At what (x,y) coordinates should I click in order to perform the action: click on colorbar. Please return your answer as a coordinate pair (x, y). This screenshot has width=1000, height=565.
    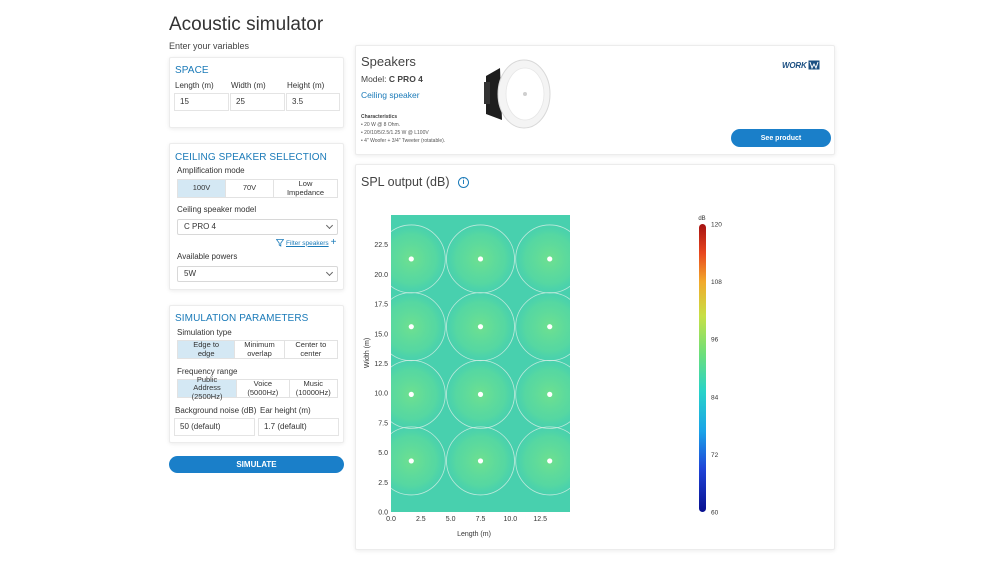
    Looking at the image, I should click on (702, 368).